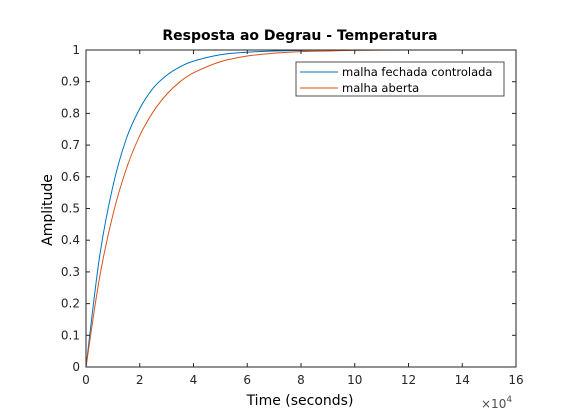  Describe the element at coordinates (70, 240) in the screenshot. I see `y-tick-label: 0.4` at that location.